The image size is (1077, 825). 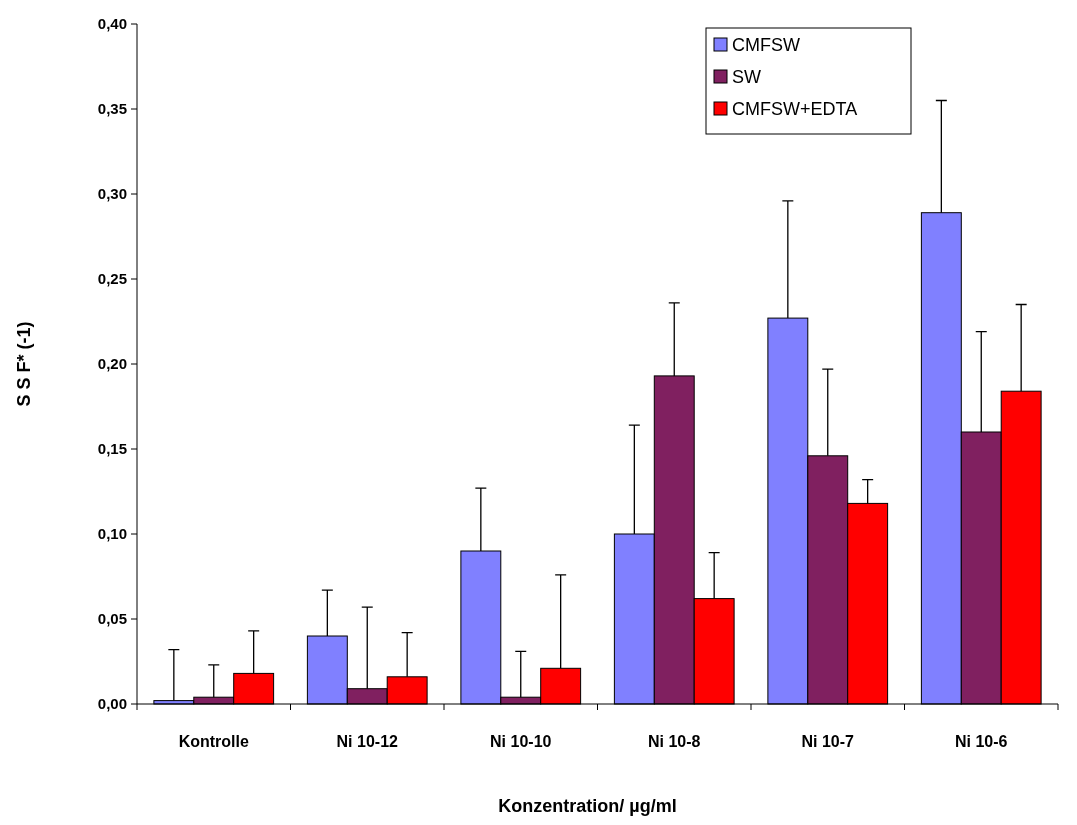 I want to click on x-tick-label: Ni 10-7, so click(x=828, y=741).